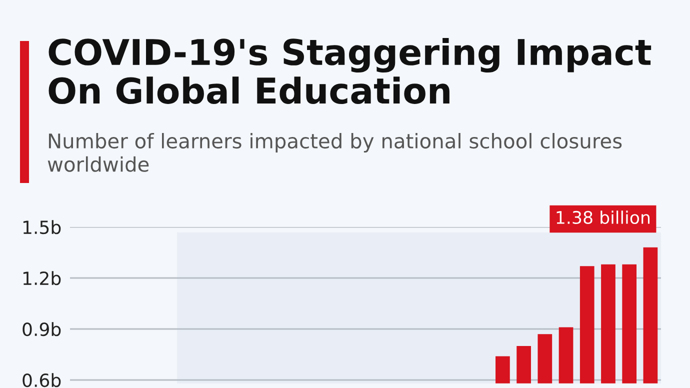  I want to click on y-tick-label: 0.6b, so click(41, 380).